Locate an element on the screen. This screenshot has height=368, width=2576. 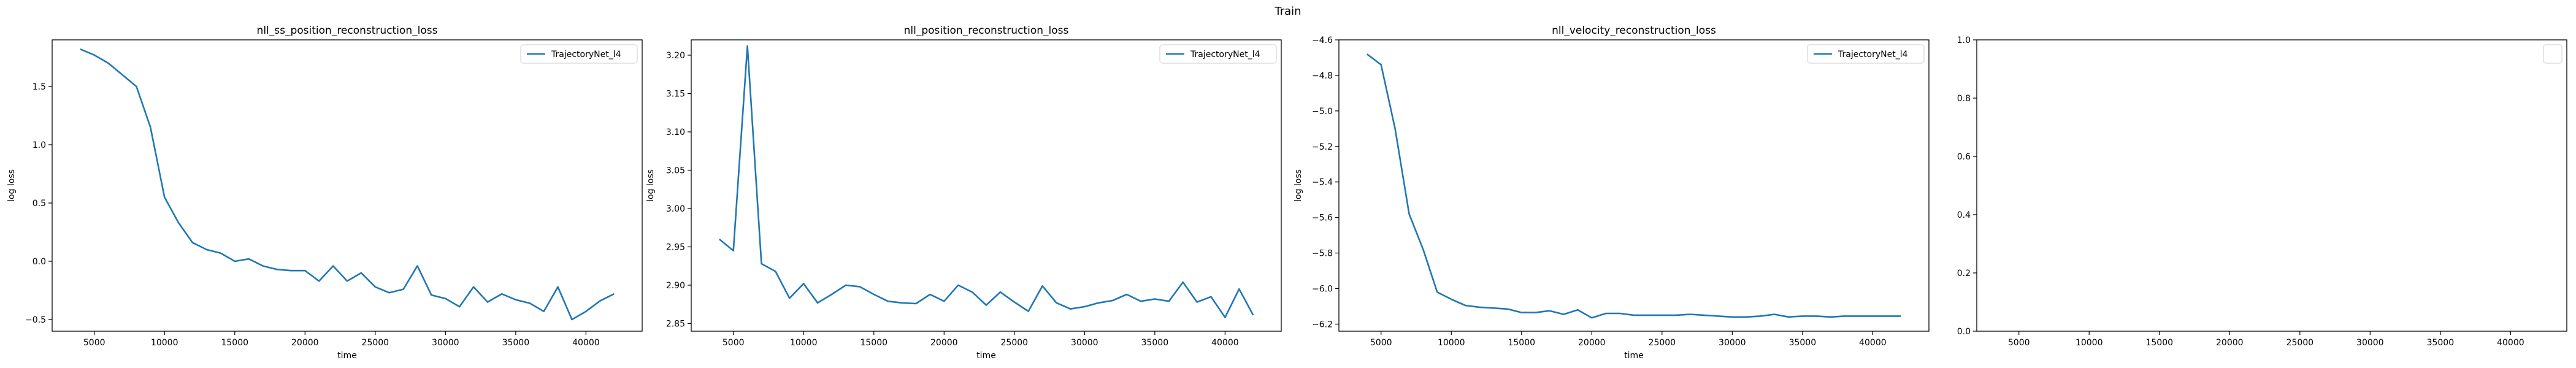
y-tick-label: 0.2 is located at coordinates (1964, 273).